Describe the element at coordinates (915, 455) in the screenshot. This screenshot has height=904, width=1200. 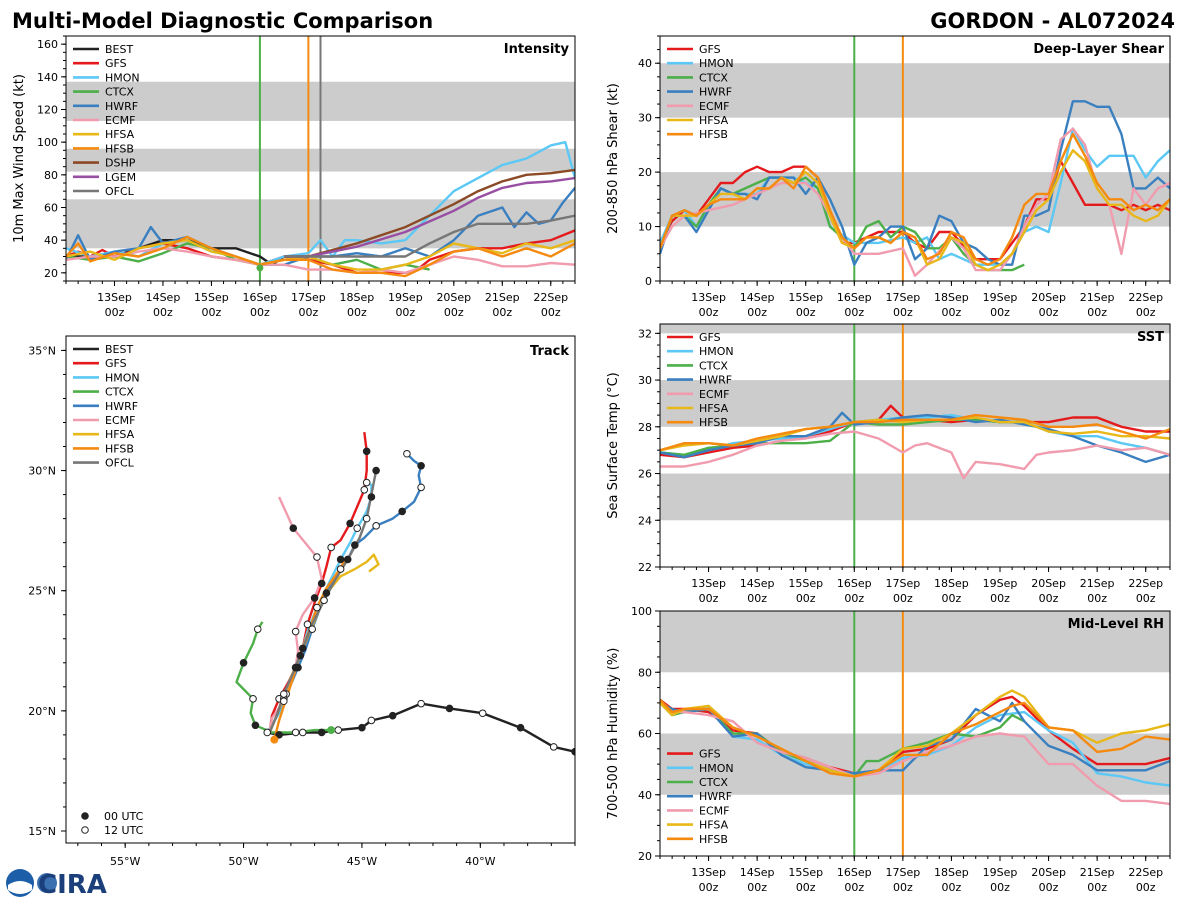
I see `sst-series-ecmf` at that location.